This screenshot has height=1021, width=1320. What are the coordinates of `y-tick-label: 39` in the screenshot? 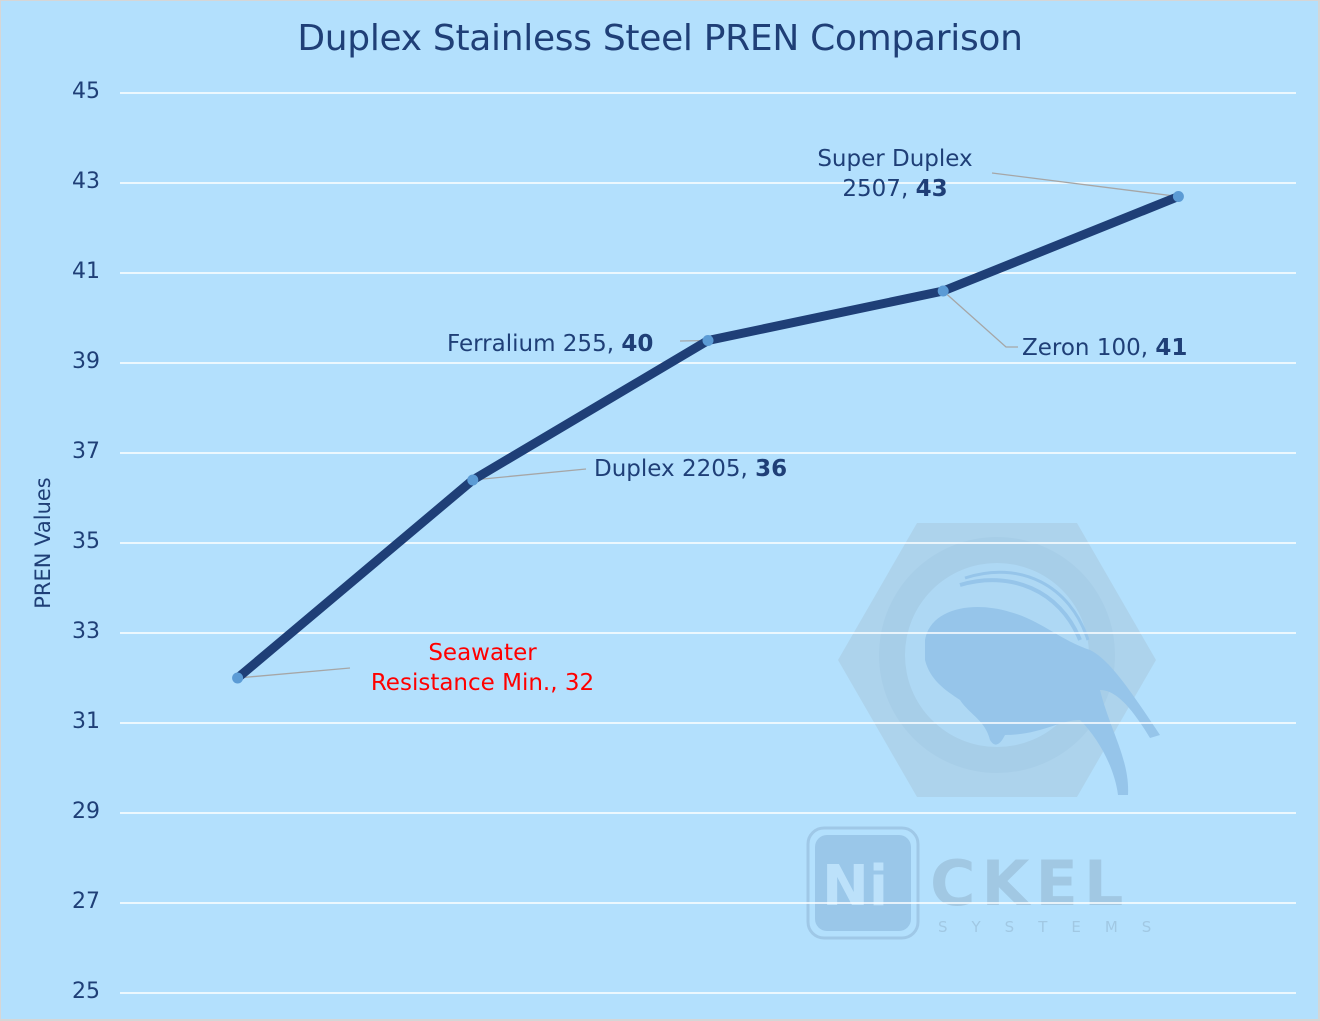 It's located at (86, 361).